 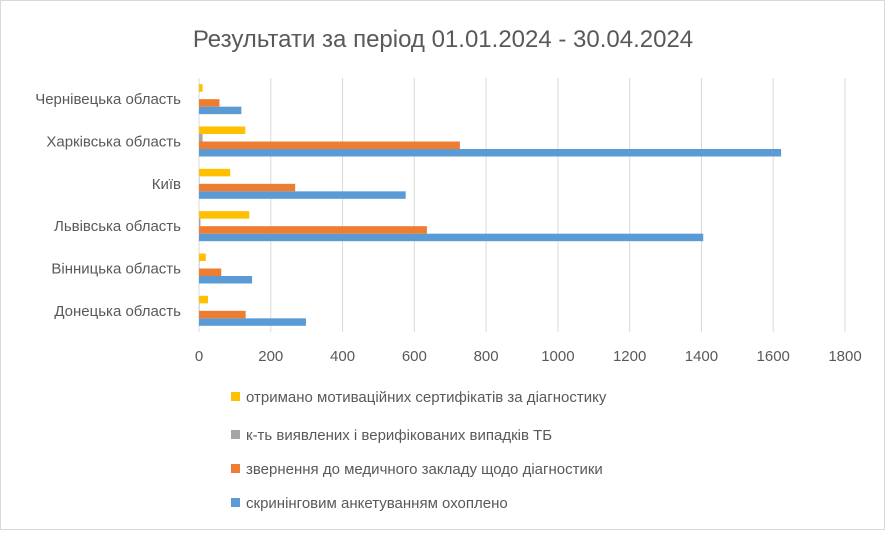 What do you see at coordinates (701, 356) in the screenshot?
I see `x-tick-label-1400: 1400` at bounding box center [701, 356].